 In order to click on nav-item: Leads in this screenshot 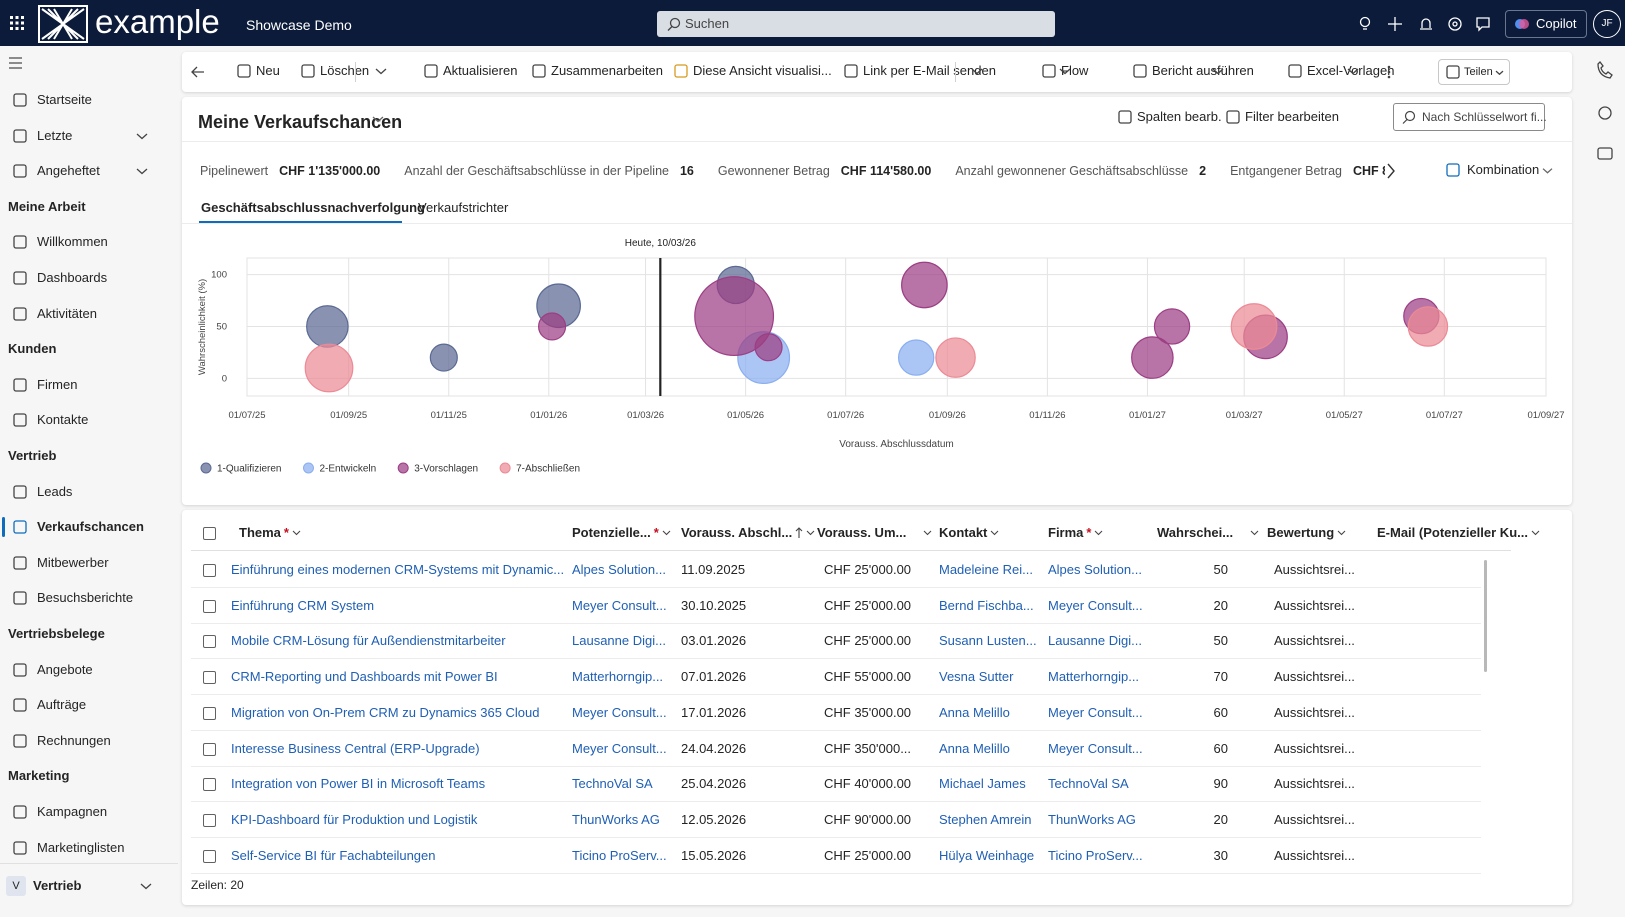, I will do `click(55, 491)`.